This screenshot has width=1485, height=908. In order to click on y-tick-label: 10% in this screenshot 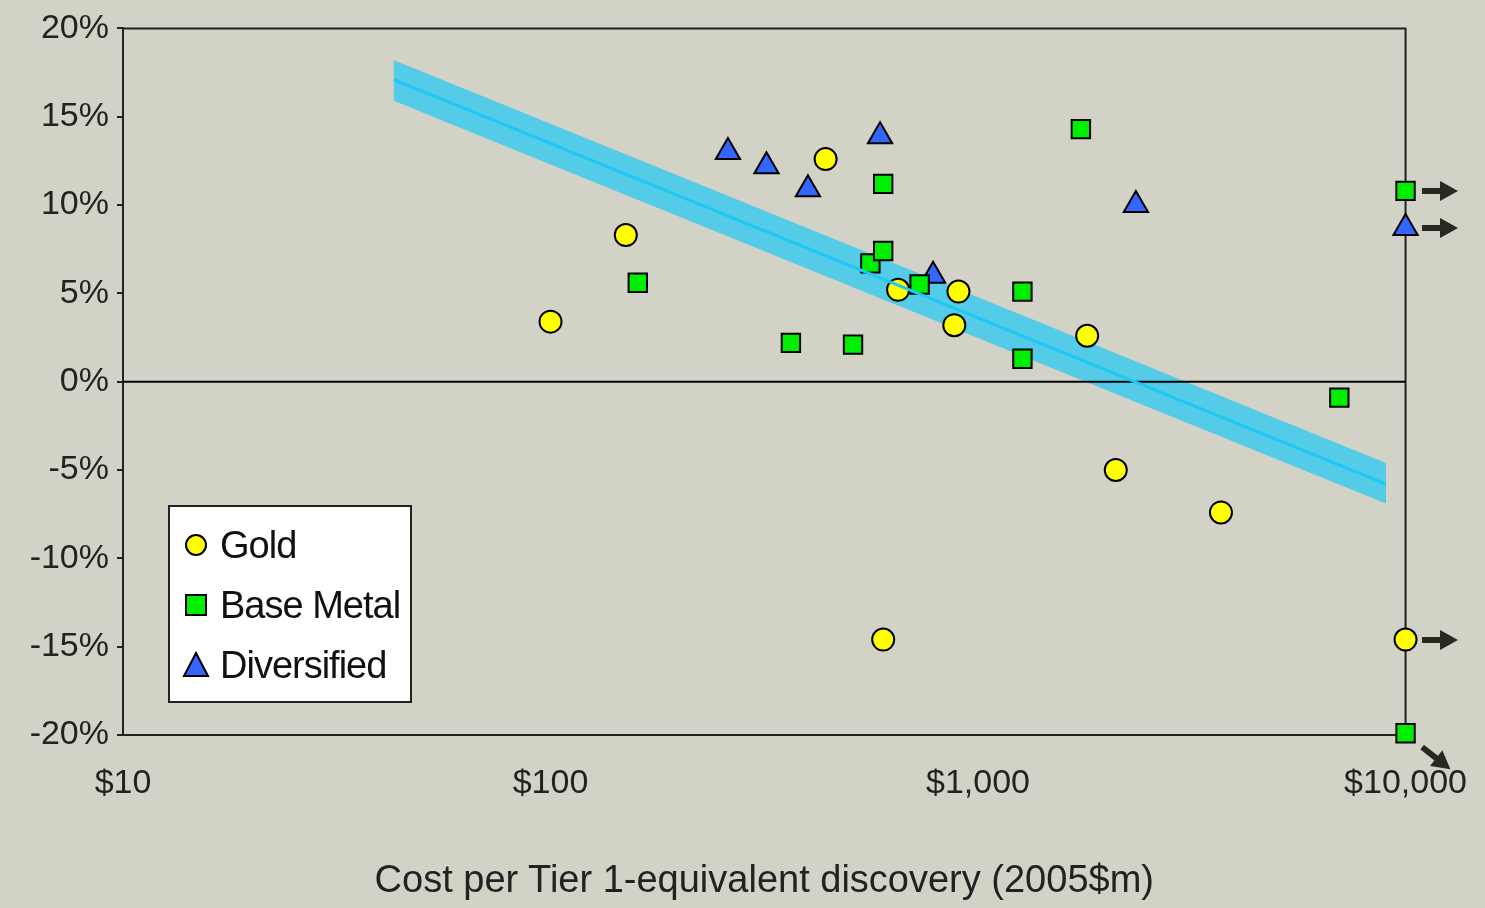, I will do `click(74, 202)`.